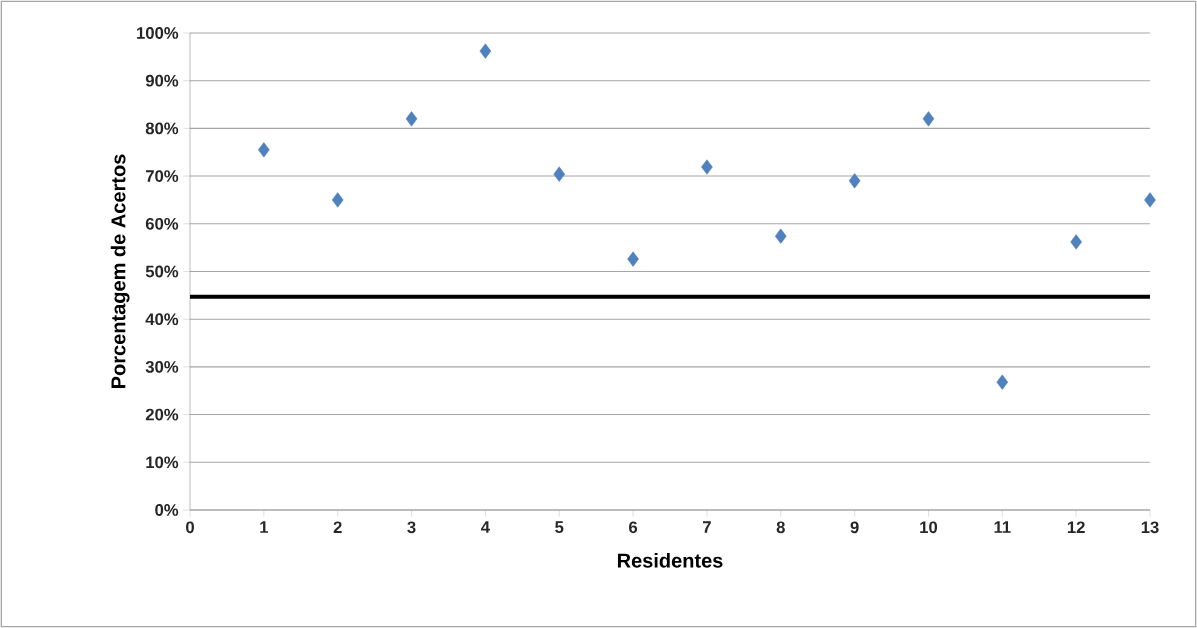 Image resolution: width=1197 pixels, height=628 pixels. What do you see at coordinates (485, 527) in the screenshot?
I see `x-tick-label: 4` at bounding box center [485, 527].